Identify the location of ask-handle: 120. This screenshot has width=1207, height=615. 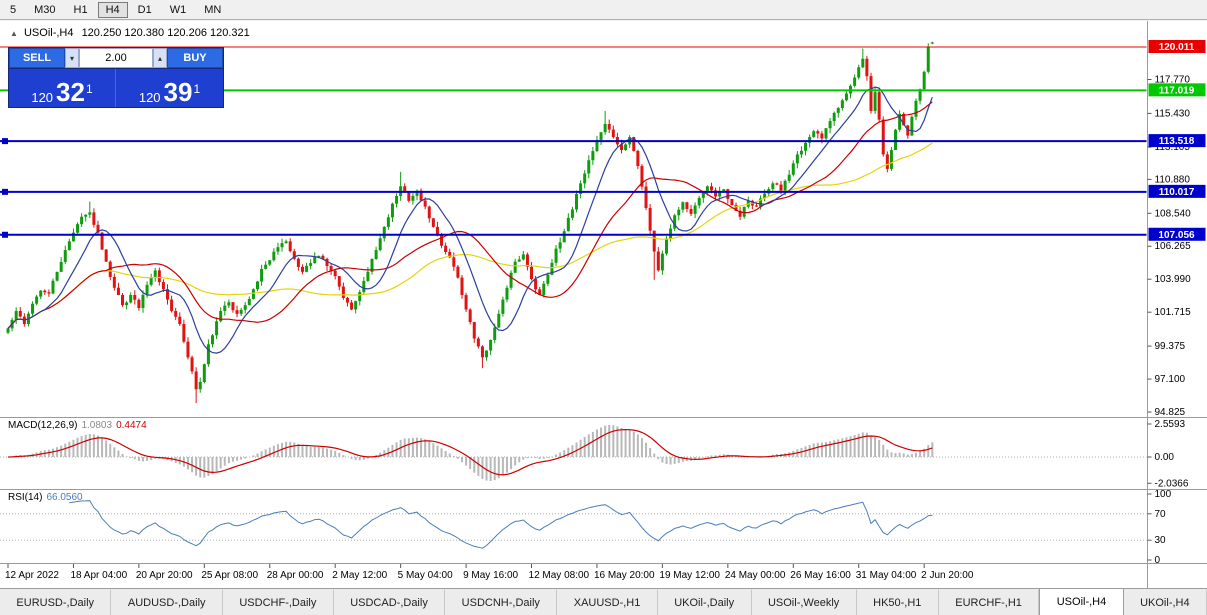
(149, 97).